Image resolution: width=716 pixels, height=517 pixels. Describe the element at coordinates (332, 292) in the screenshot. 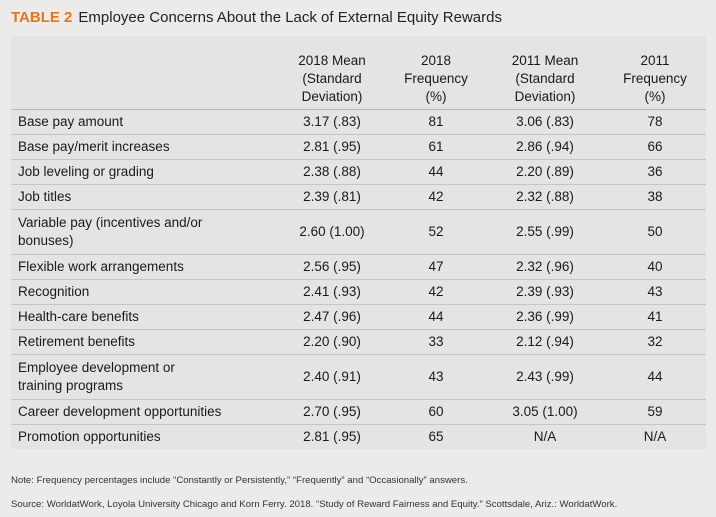

I see `table-cell: 2.41 (.93)` at that location.